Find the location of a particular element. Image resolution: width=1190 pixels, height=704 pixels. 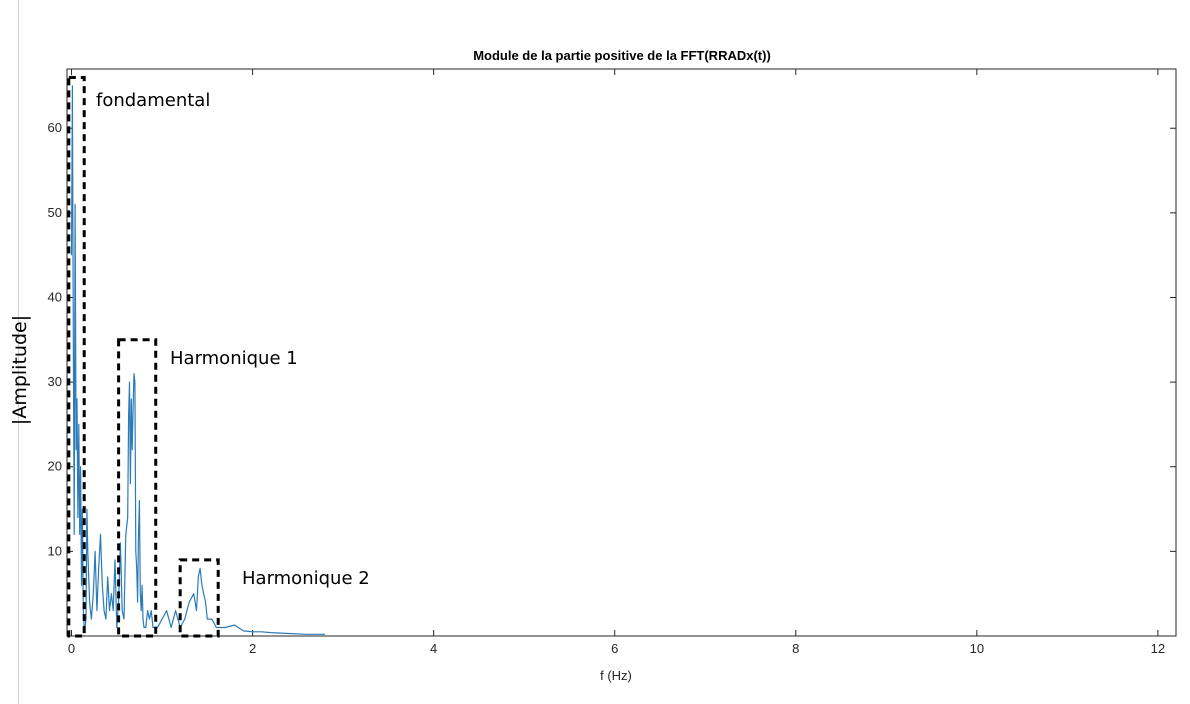

x-tick-label: 0 is located at coordinates (71, 648).